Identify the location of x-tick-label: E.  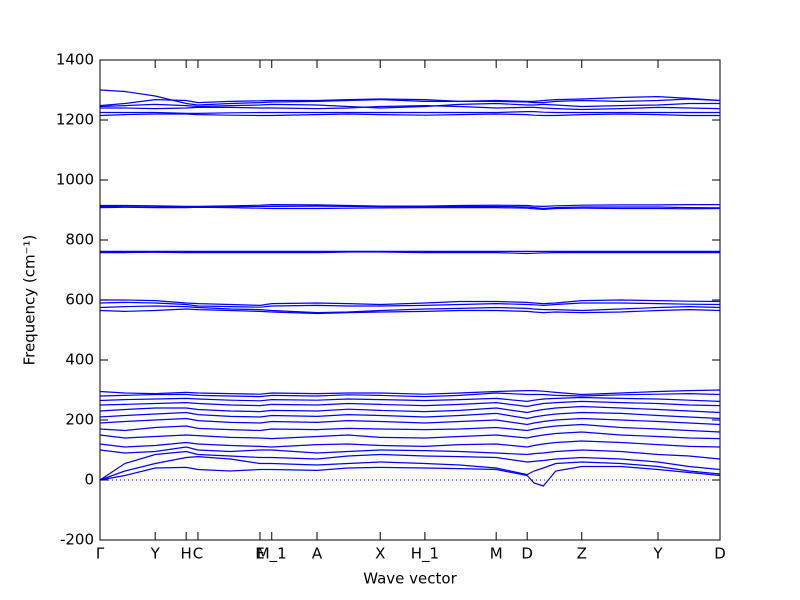
(259, 554).